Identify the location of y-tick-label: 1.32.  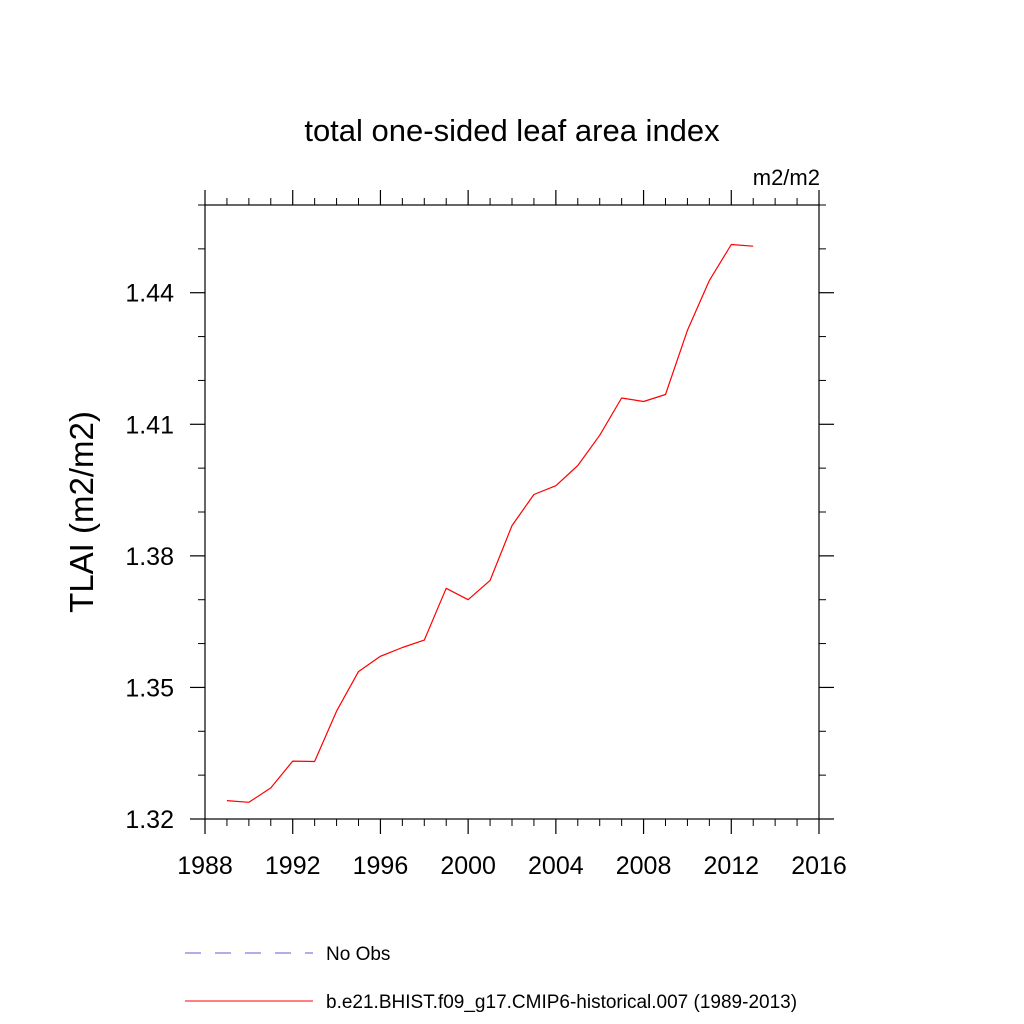
(149, 820).